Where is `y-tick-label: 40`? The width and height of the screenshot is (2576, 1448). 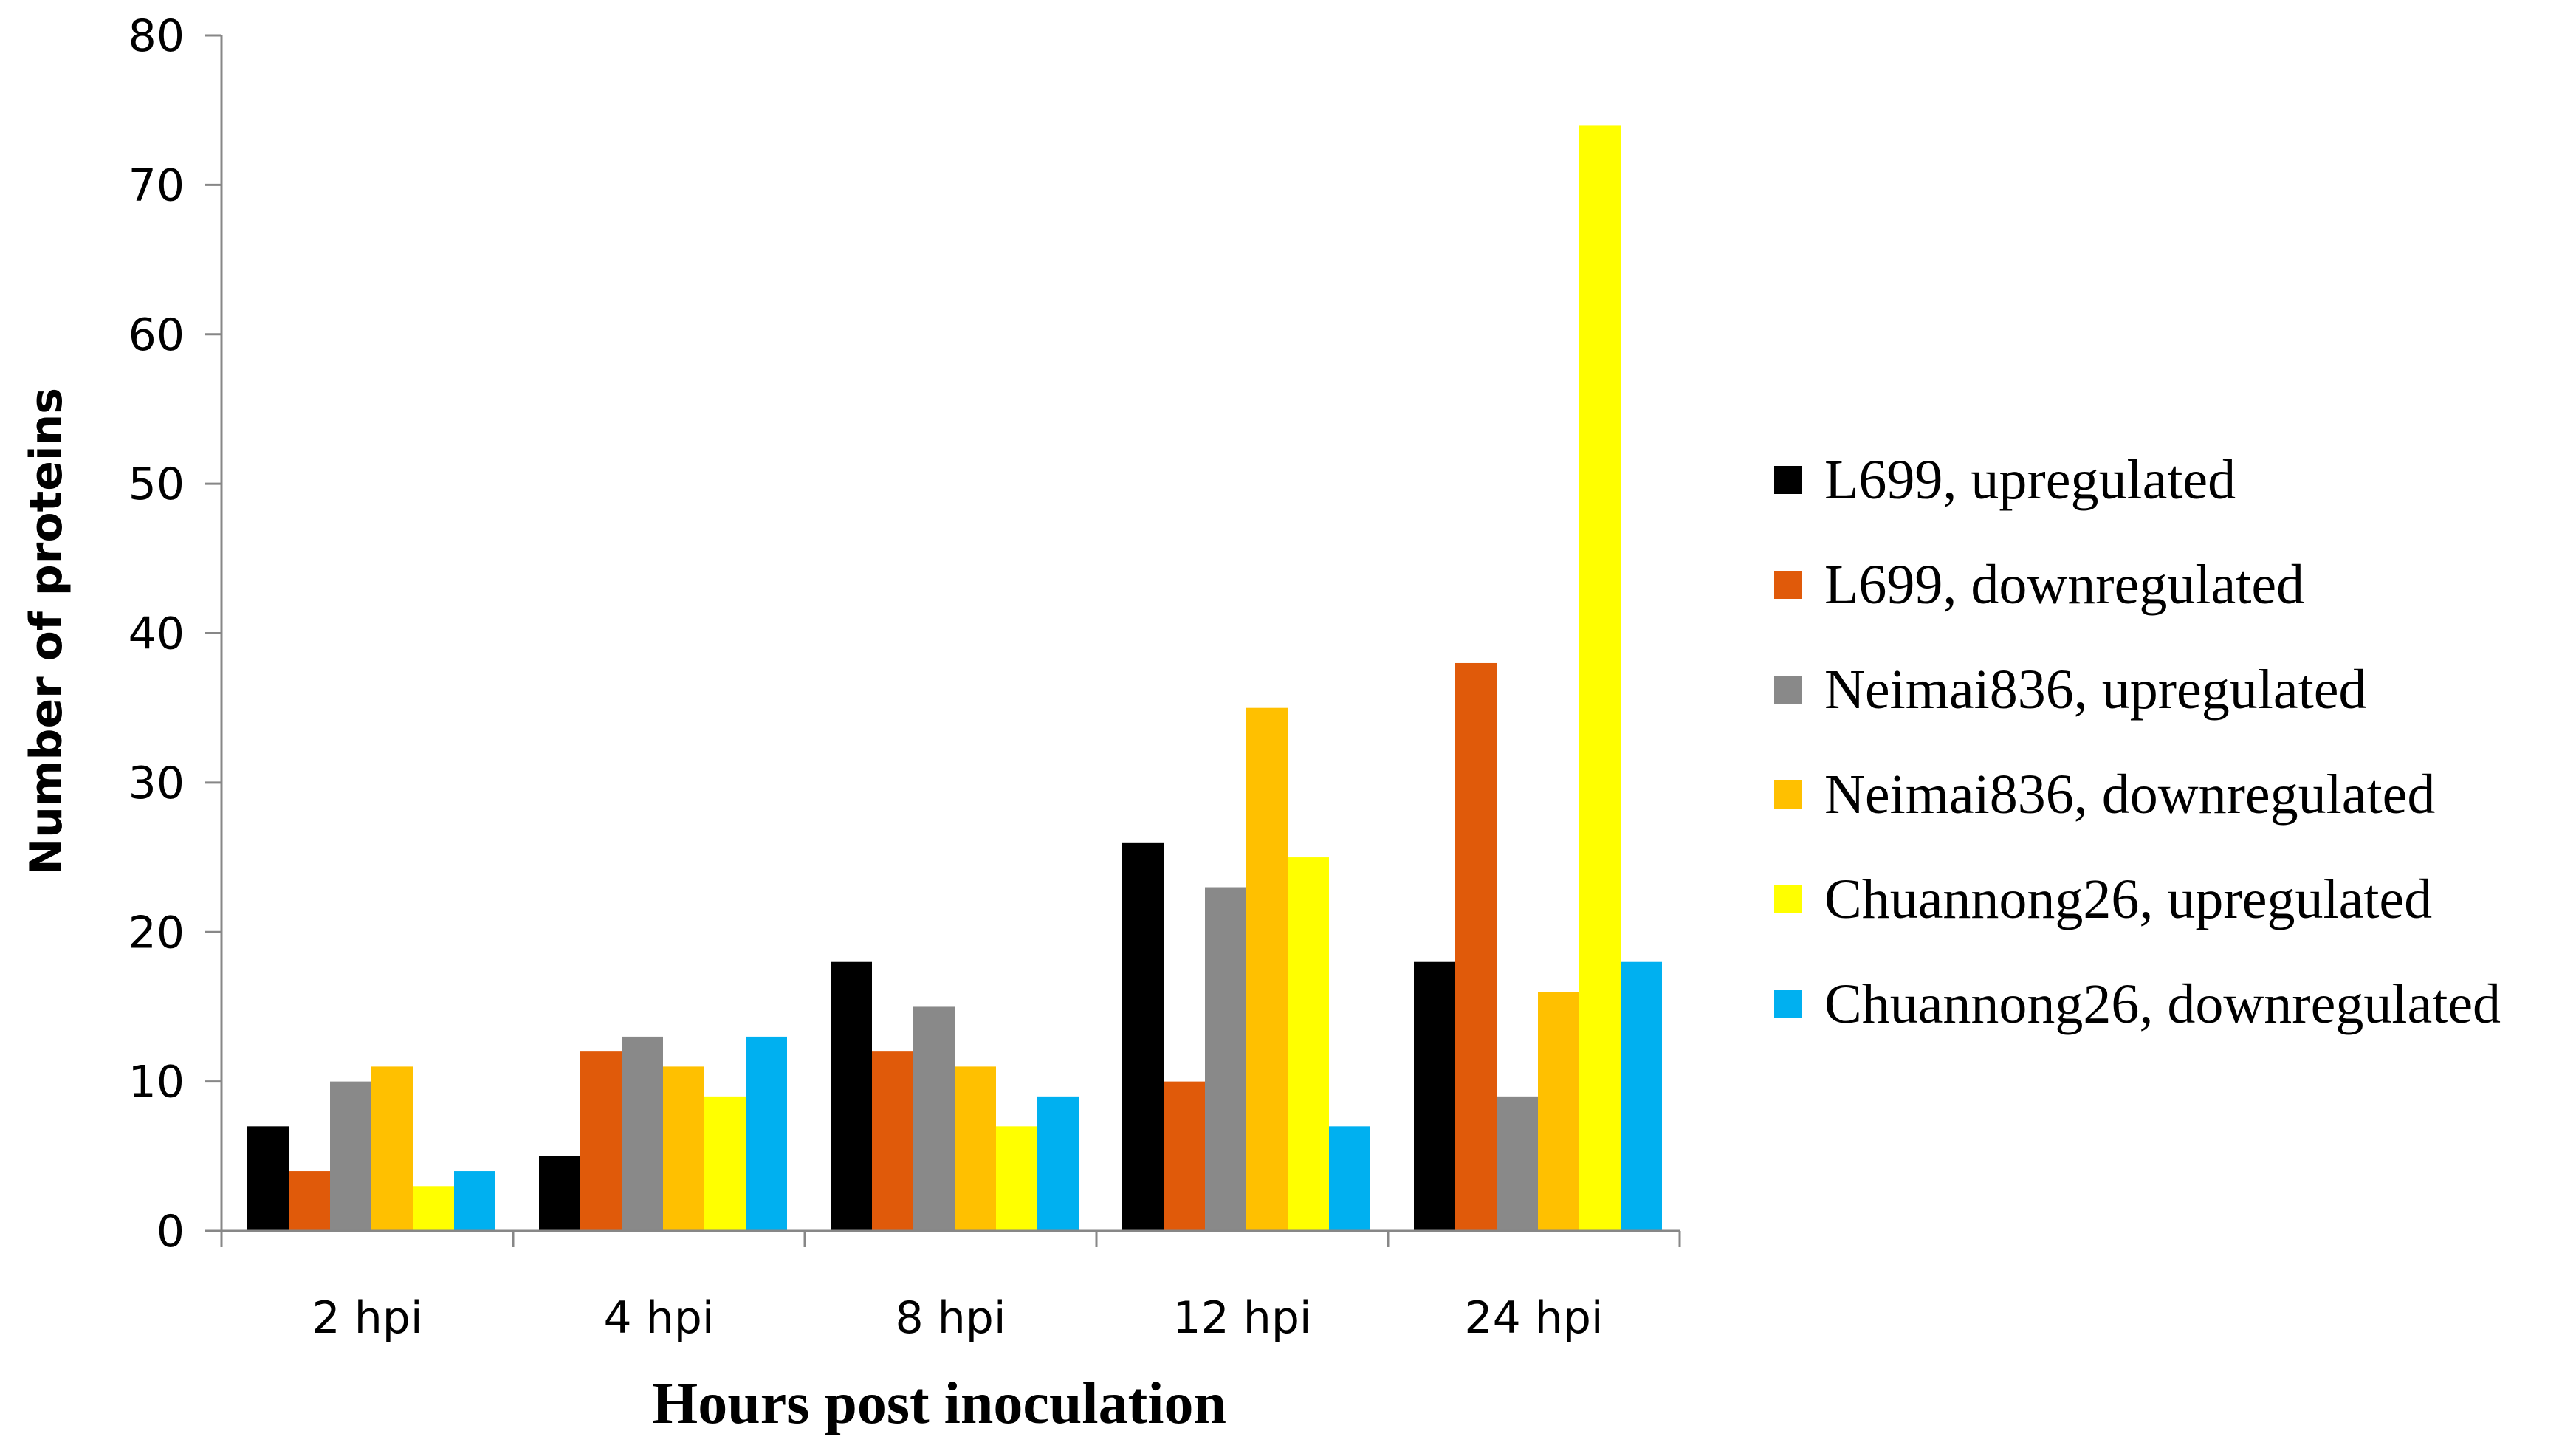
y-tick-label: 40 is located at coordinates (156, 634).